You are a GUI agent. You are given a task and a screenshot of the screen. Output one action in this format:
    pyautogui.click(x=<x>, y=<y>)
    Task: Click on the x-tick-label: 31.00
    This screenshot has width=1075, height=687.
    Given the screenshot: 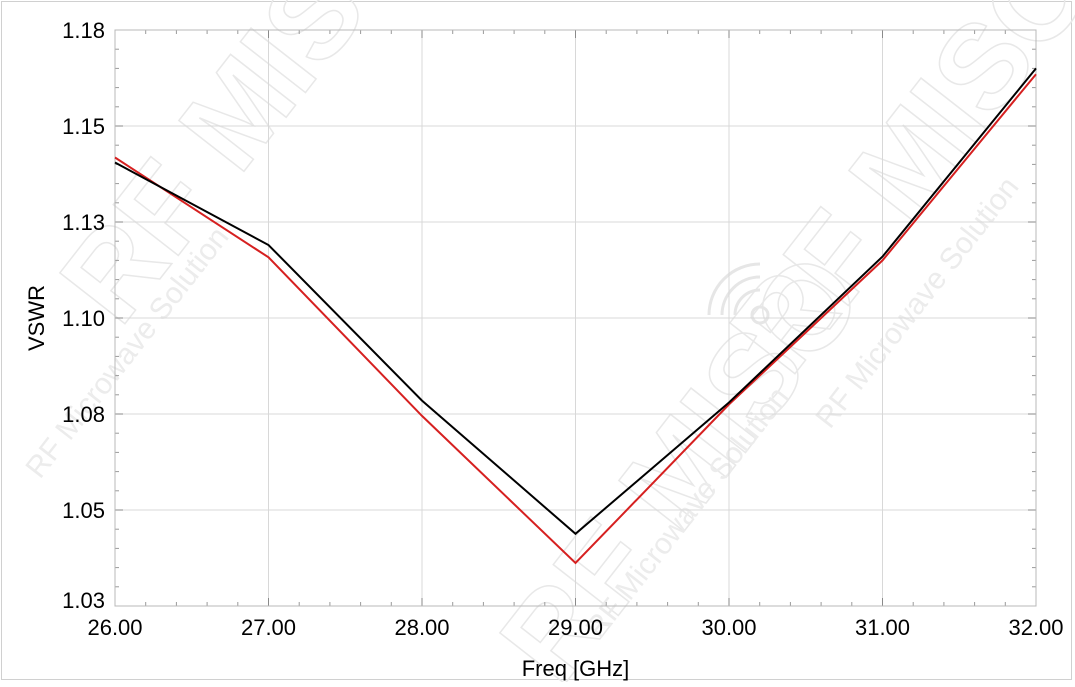 What is the action you would take?
    pyautogui.click(x=882, y=627)
    